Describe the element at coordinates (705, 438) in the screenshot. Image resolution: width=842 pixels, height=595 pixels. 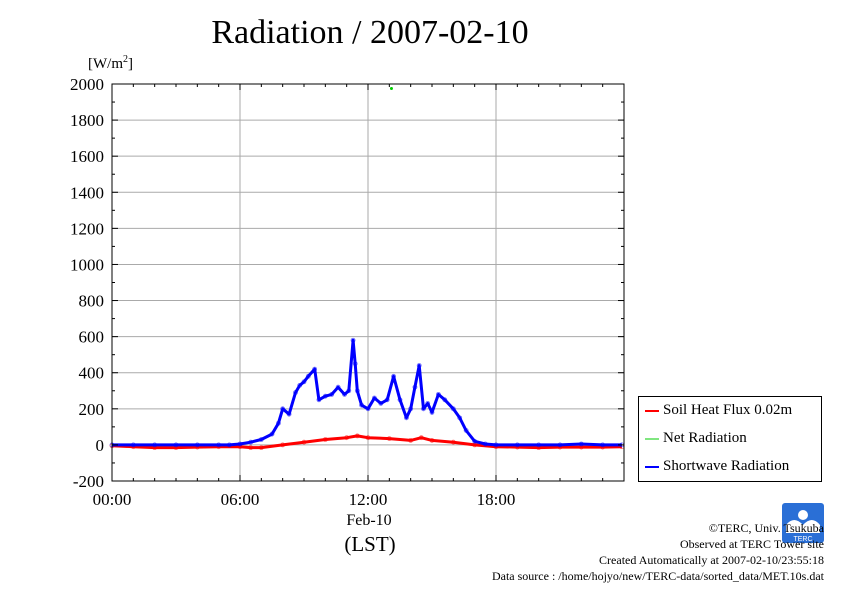
I see `legend-label: Net Radiation` at that location.